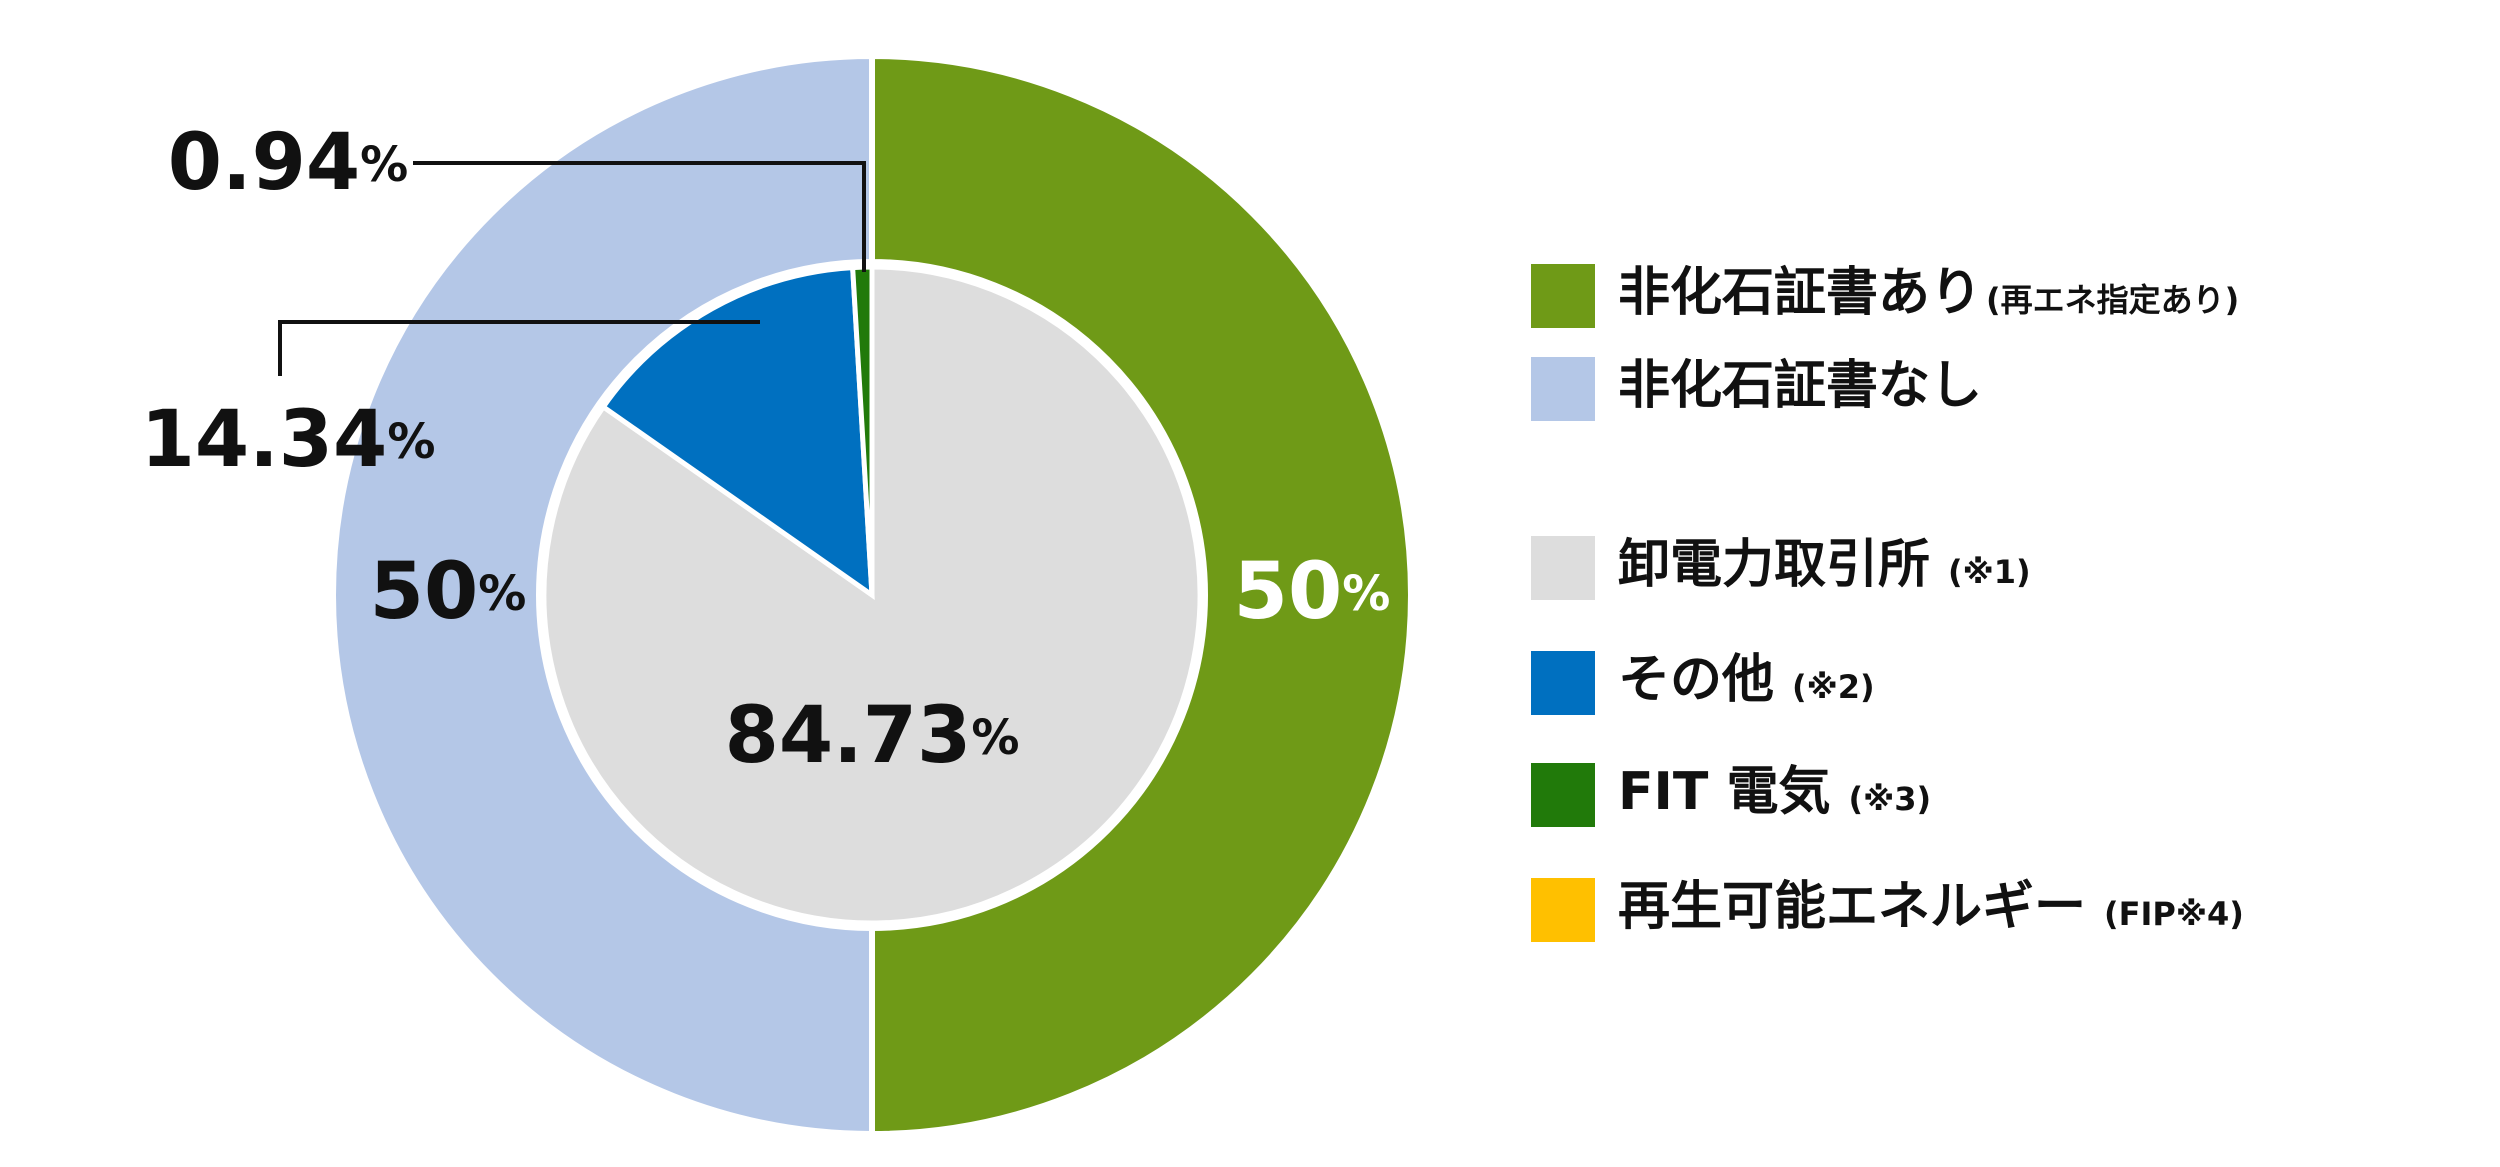  I want to click on legend-note: (再エネ指定あり), so click(2112, 300).